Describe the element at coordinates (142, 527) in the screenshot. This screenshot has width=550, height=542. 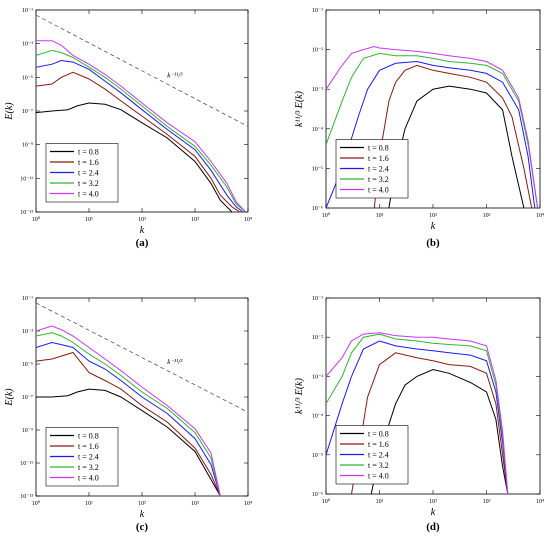
I see `panel-caption: (c)` at that location.